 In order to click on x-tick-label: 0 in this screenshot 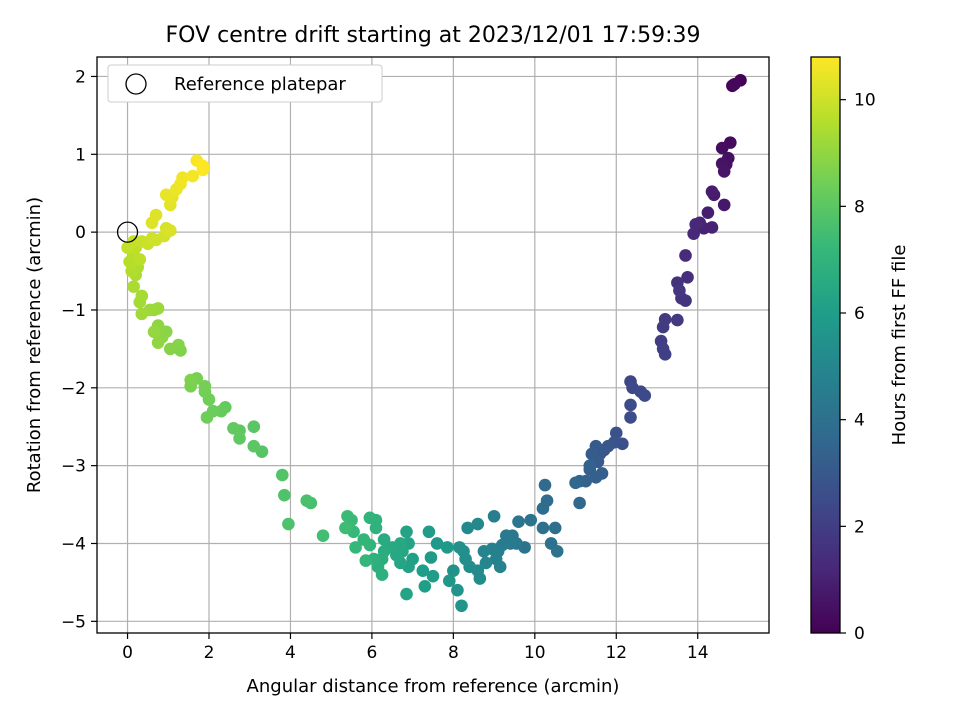, I will do `click(127, 653)`.